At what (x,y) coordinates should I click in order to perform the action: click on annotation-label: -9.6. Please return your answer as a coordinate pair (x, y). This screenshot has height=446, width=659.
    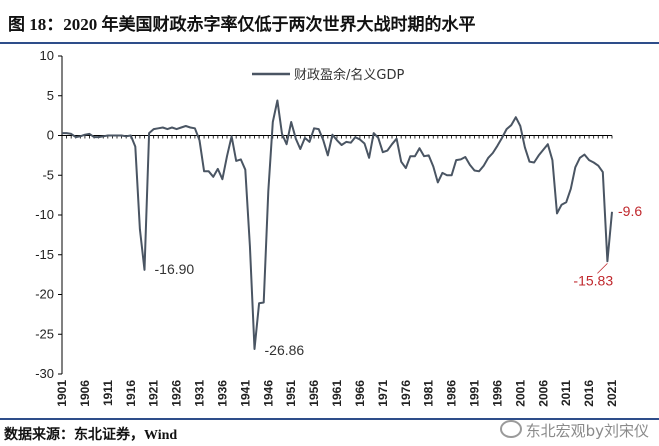
    Looking at the image, I should click on (630, 211).